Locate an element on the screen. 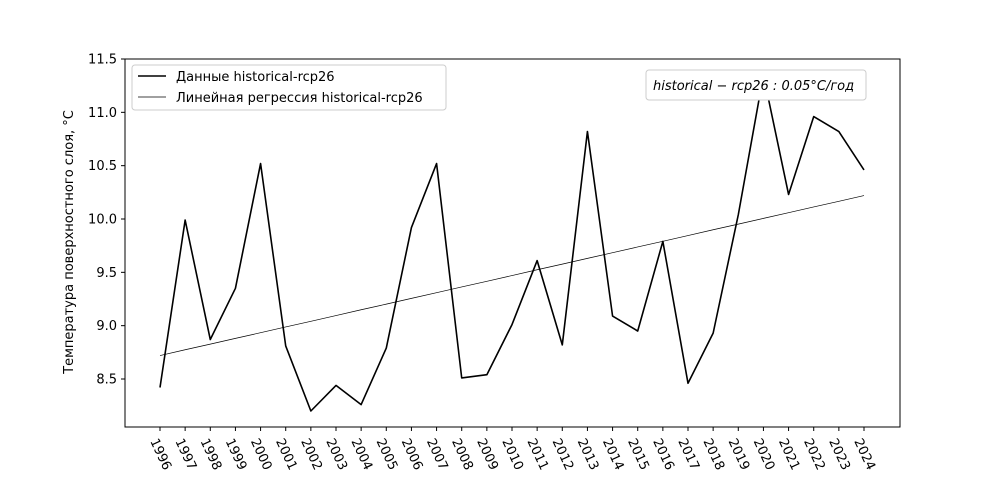 The image size is (1000, 484). y-tick-label: 10.5 is located at coordinates (102, 166).